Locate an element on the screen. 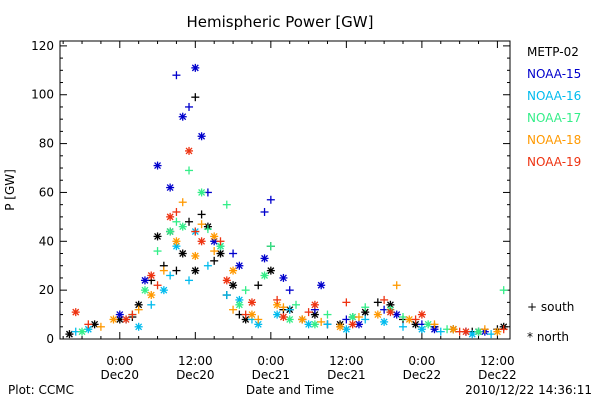 This screenshot has width=600, height=400. y-tick-label: 120 is located at coordinates (42, 46).